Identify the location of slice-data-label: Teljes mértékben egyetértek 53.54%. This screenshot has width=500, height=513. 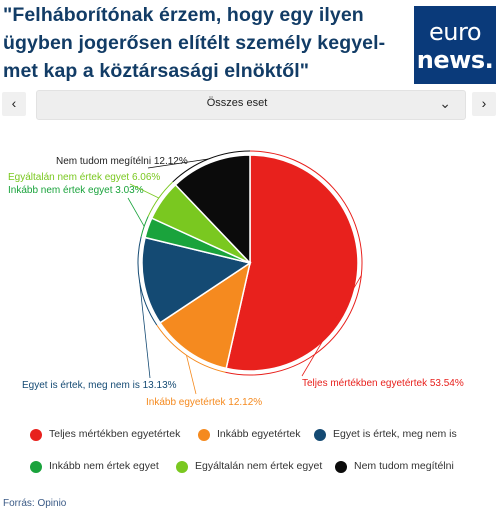
(383, 383).